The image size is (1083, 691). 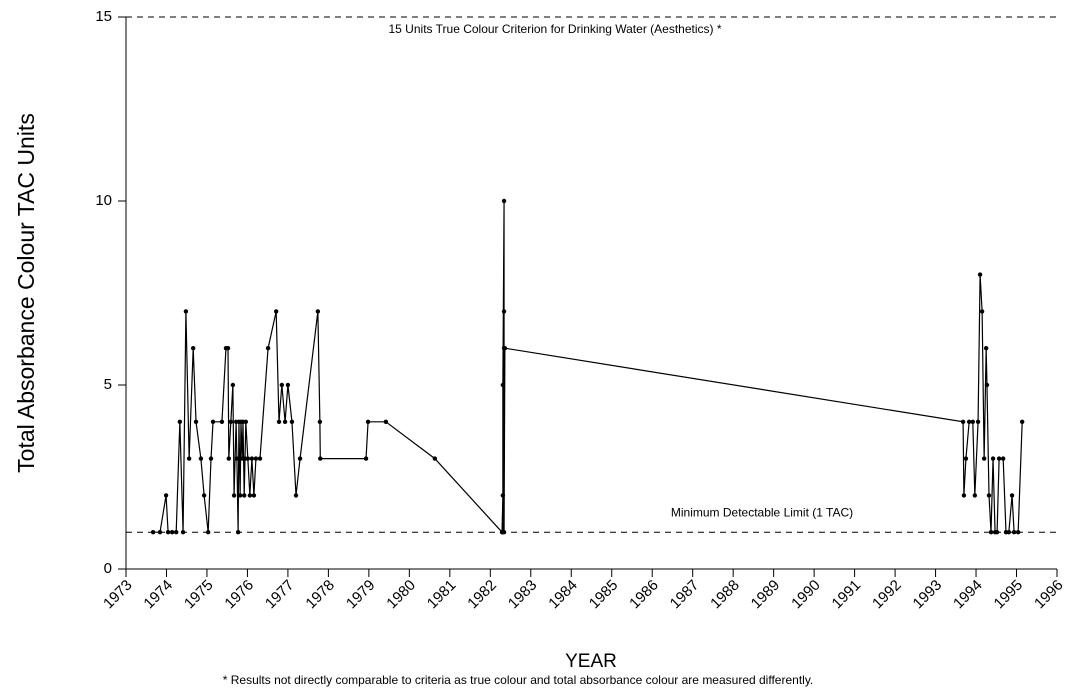 I want to click on x-tick-label: 1994, so click(x=968, y=595).